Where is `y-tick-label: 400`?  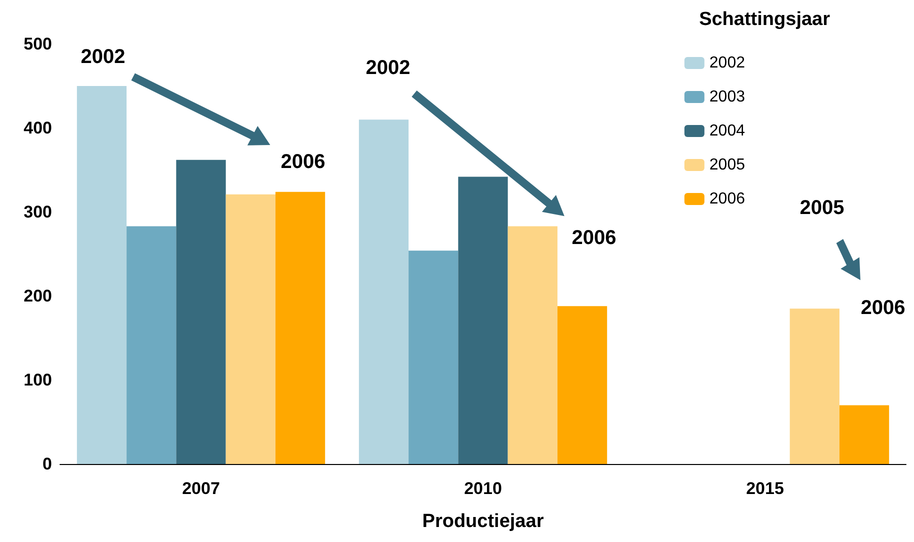 y-tick-label: 400 is located at coordinates (38, 128).